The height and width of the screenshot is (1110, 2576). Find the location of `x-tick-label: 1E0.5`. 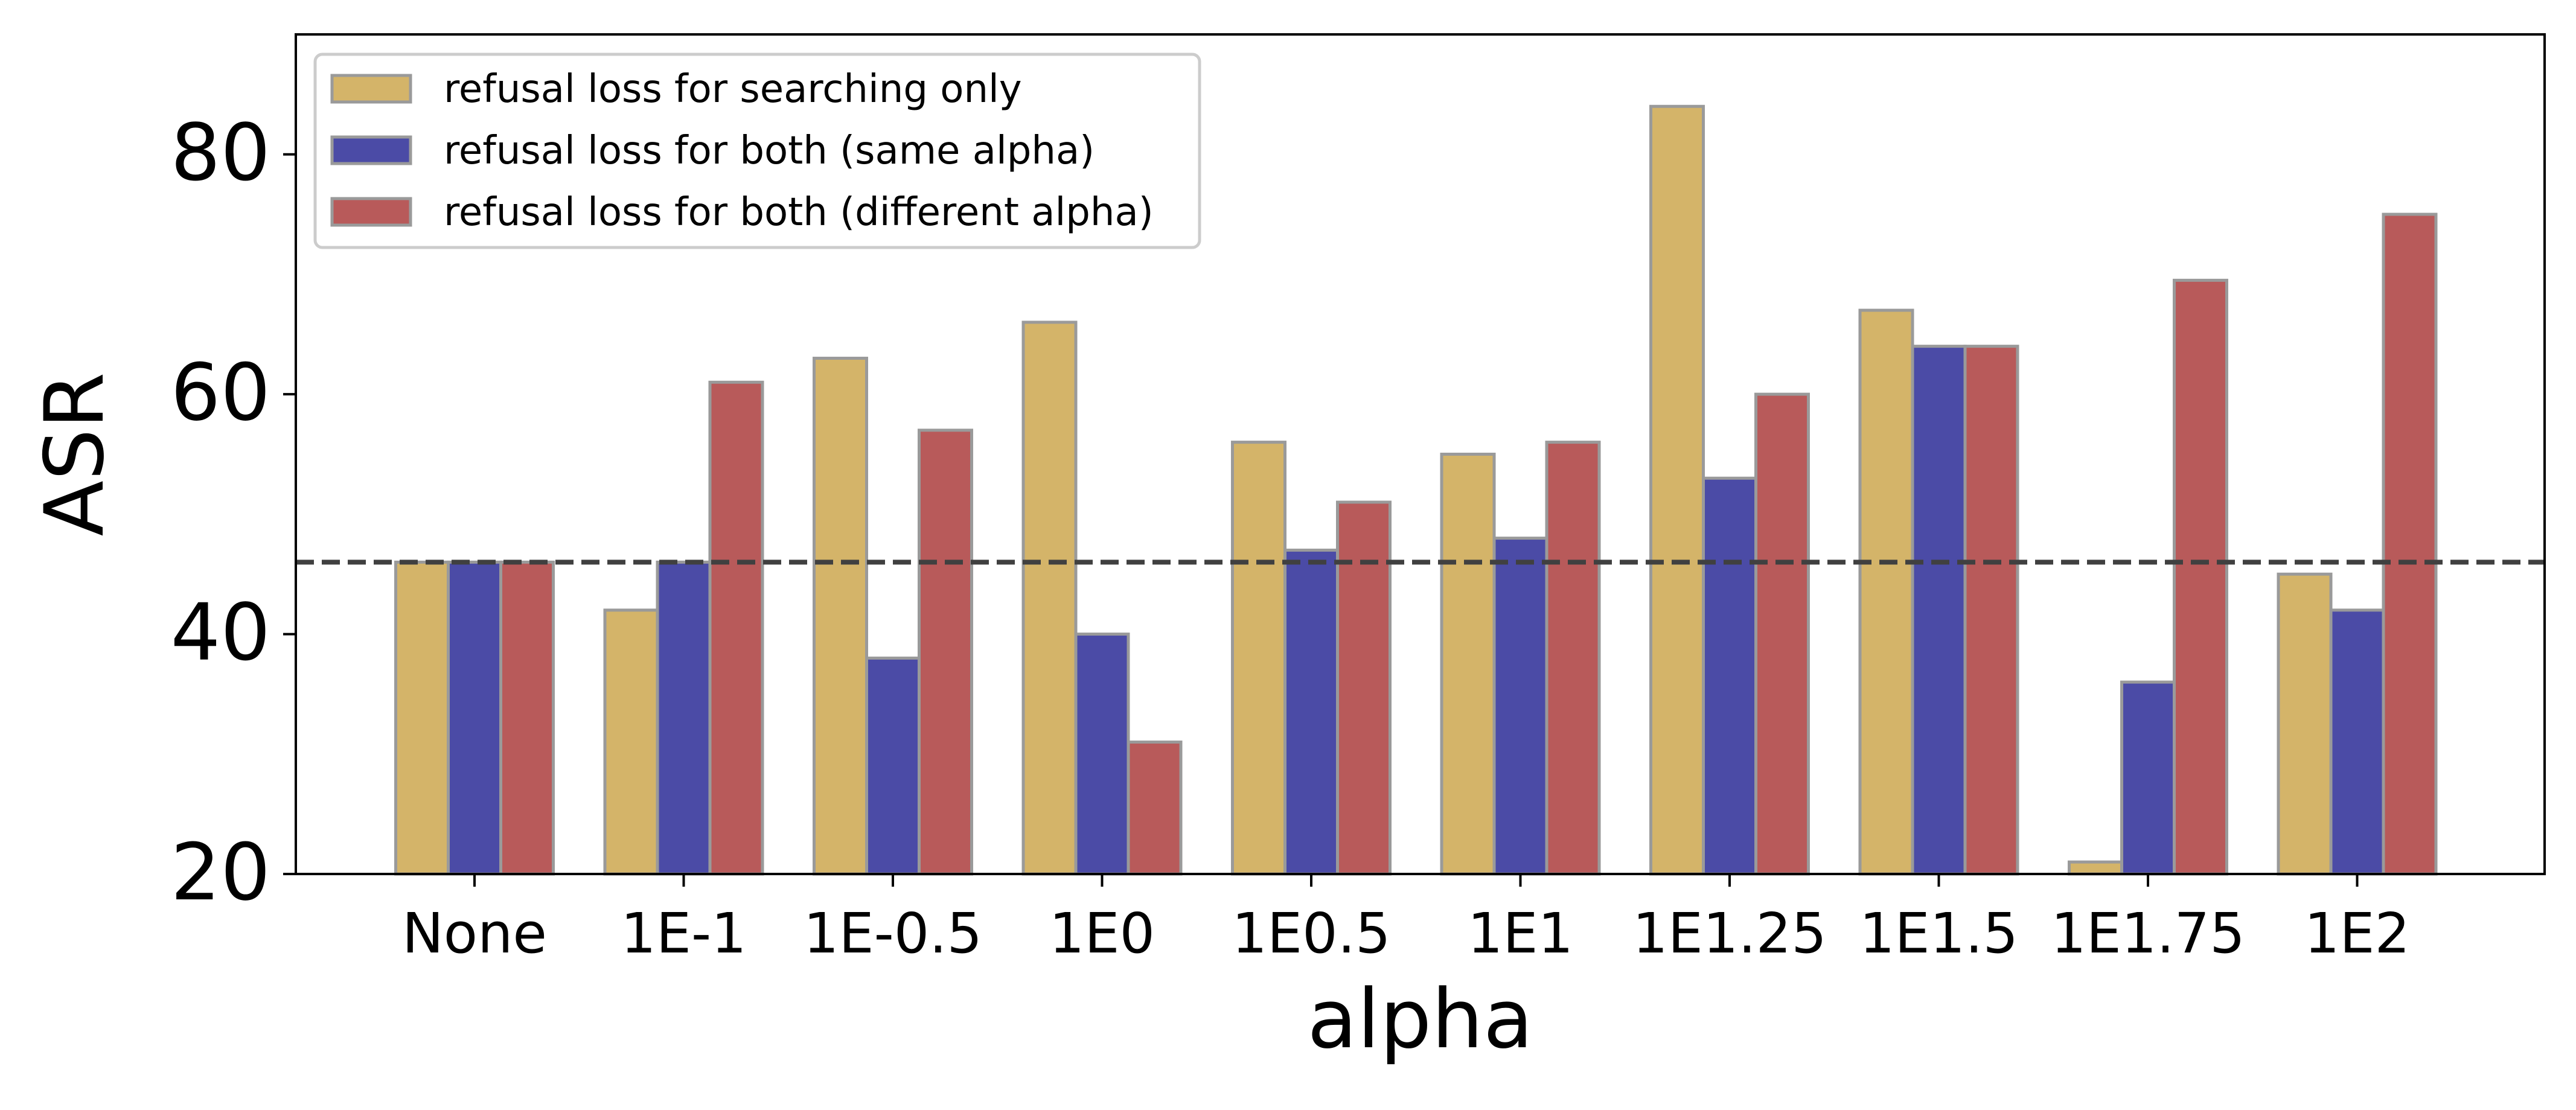

x-tick-label: 1E0.5 is located at coordinates (1311, 933).